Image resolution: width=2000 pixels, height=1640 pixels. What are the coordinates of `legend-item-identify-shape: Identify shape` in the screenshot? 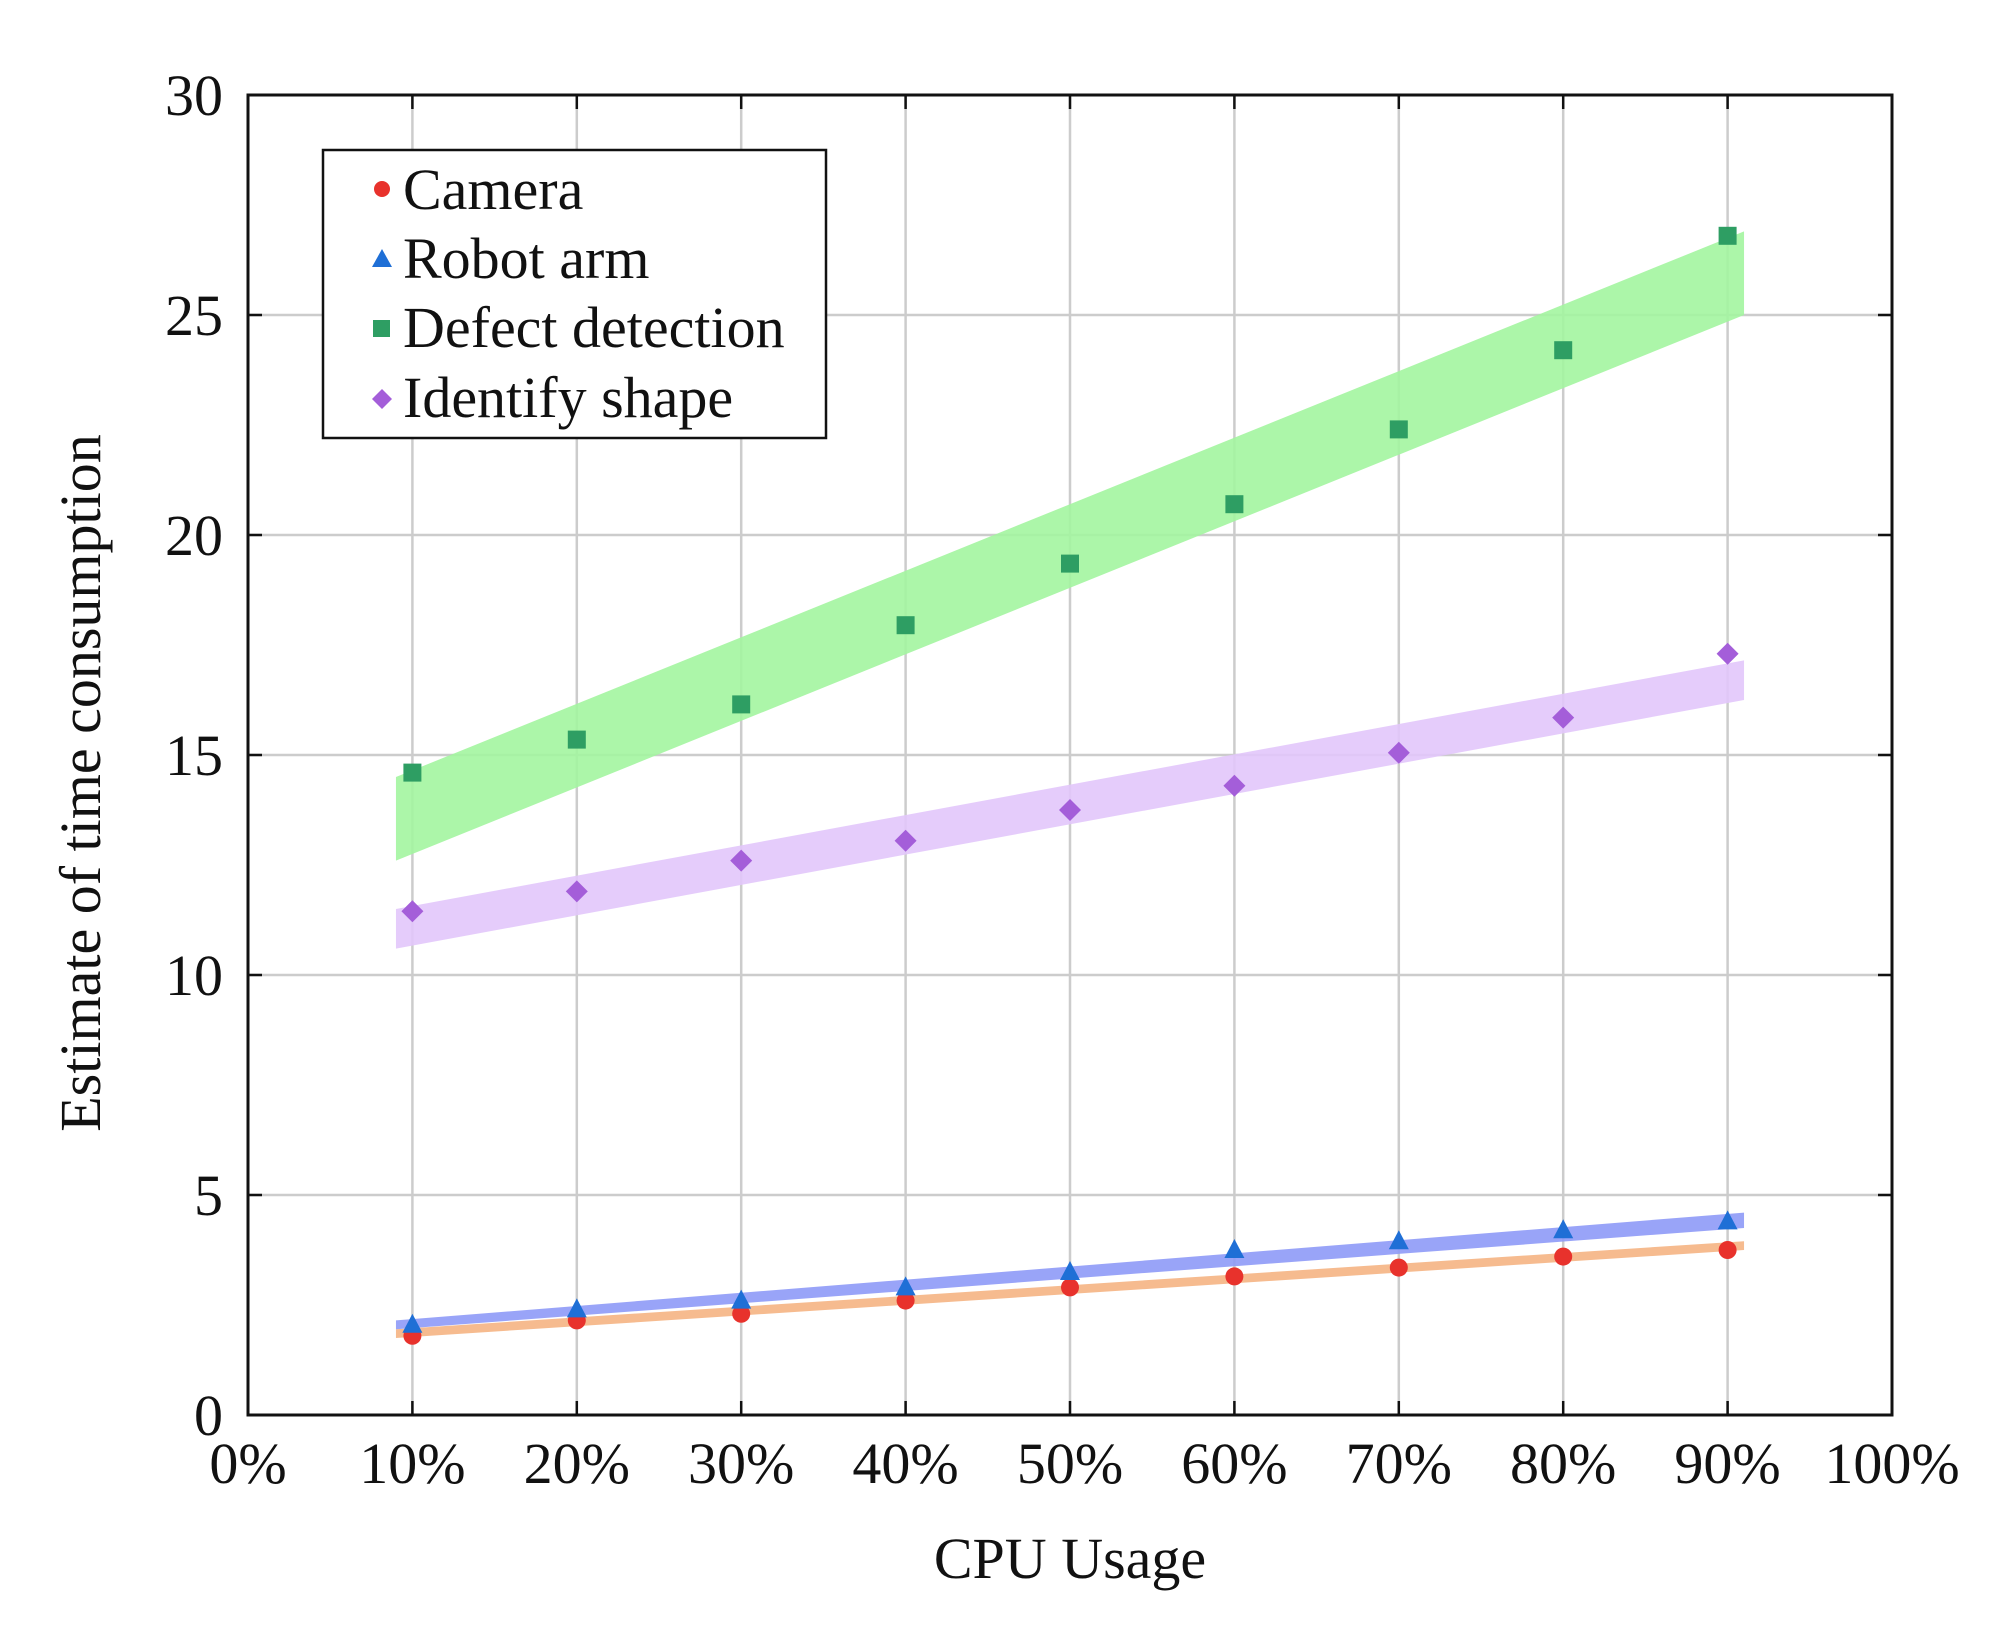 It's located at (552, 397).